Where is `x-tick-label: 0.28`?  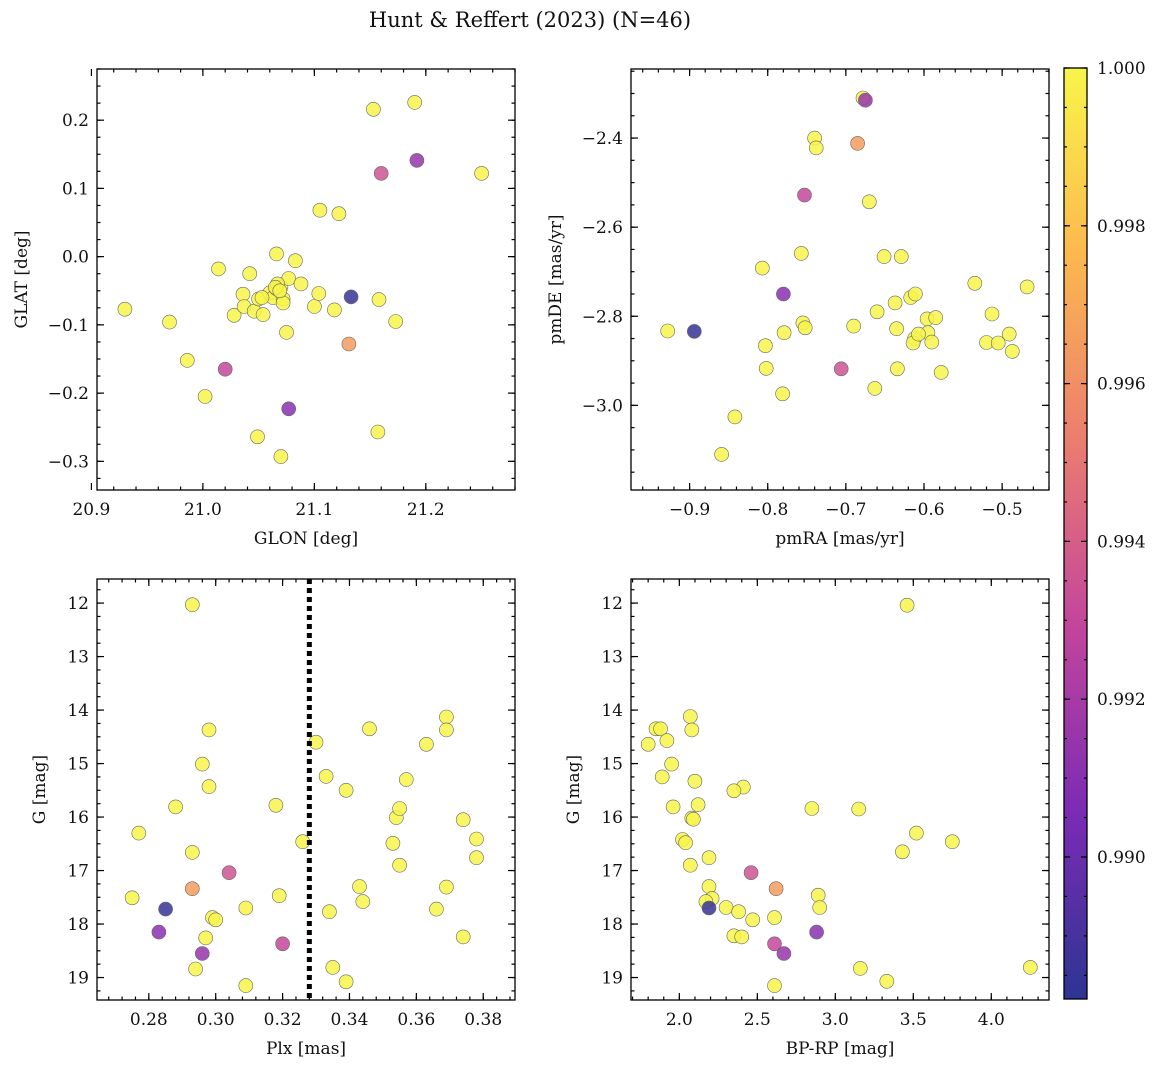
x-tick-label: 0.28 is located at coordinates (149, 1020).